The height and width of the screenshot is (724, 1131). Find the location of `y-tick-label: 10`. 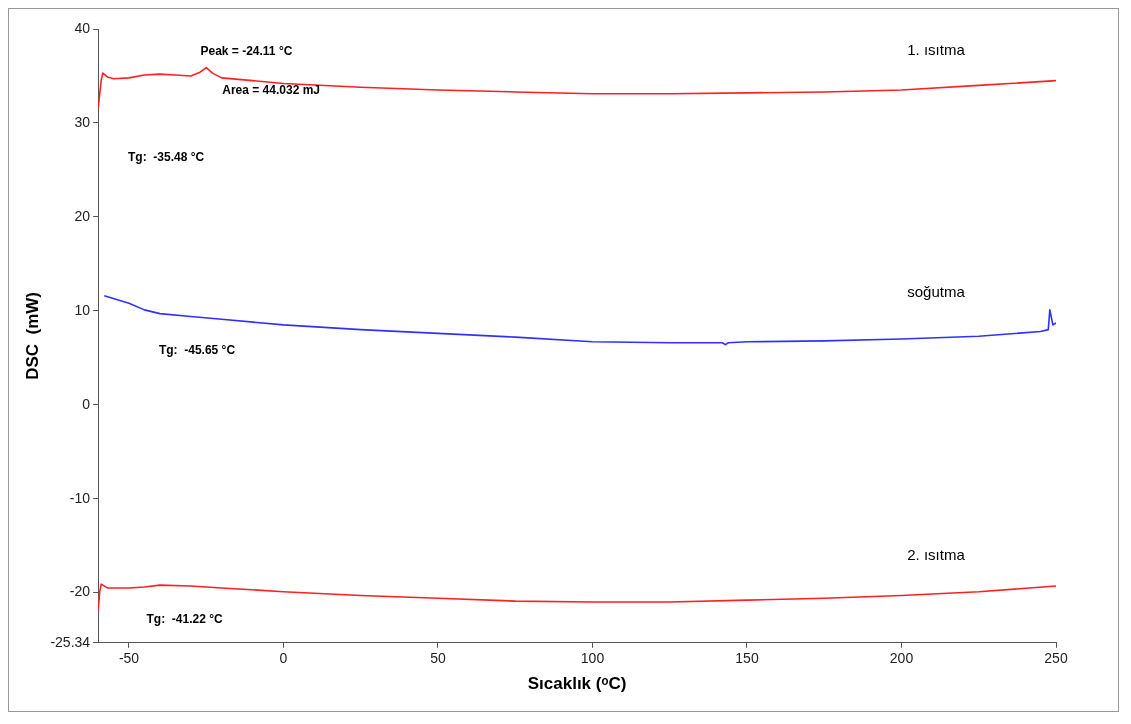

y-tick-label: 10 is located at coordinates (82, 309).